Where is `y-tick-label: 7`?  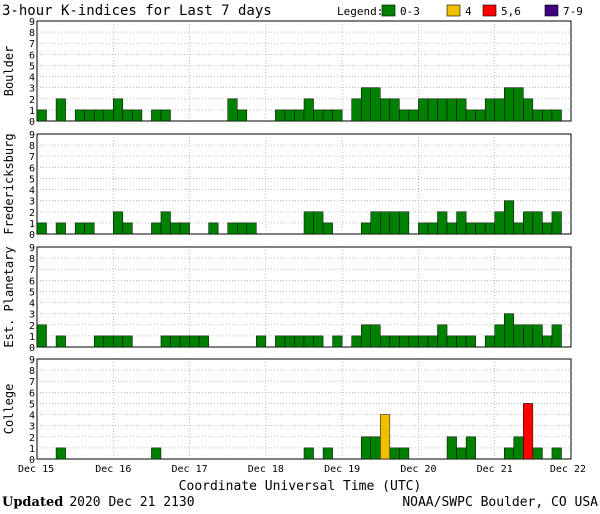 y-tick-label: 7 is located at coordinates (32, 270).